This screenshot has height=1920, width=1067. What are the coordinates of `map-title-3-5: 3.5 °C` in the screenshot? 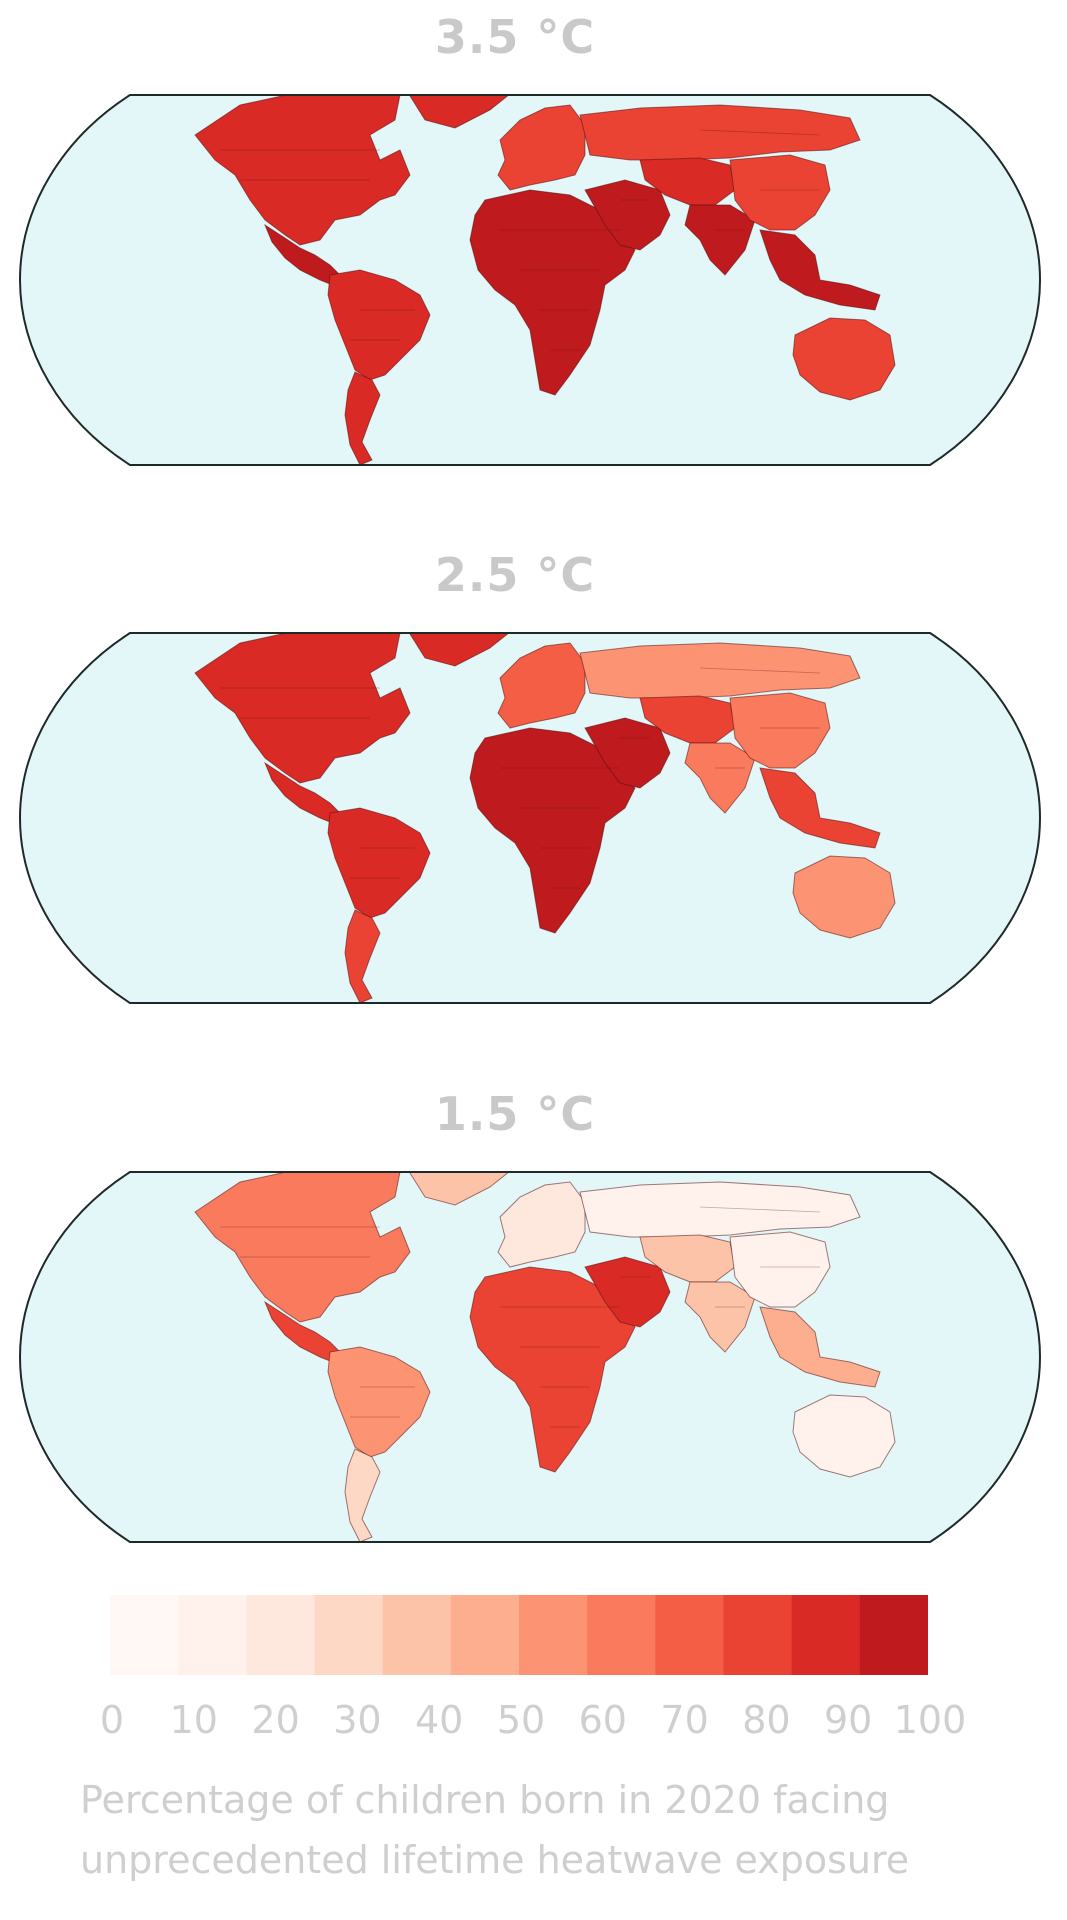 It's located at (515, 37).